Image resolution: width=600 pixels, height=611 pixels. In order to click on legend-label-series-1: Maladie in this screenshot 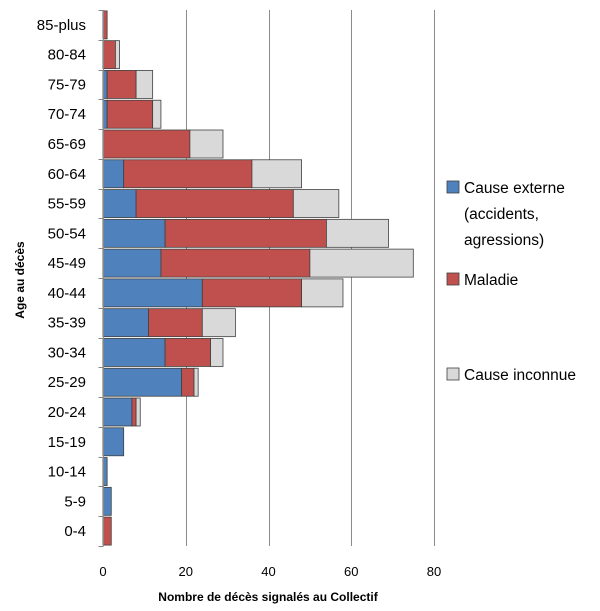, I will do `click(491, 280)`.